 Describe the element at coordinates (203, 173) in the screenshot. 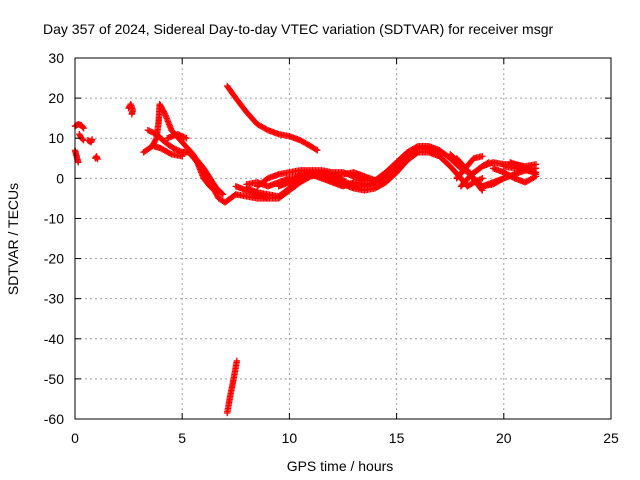

I see `track-arc-e` at that location.